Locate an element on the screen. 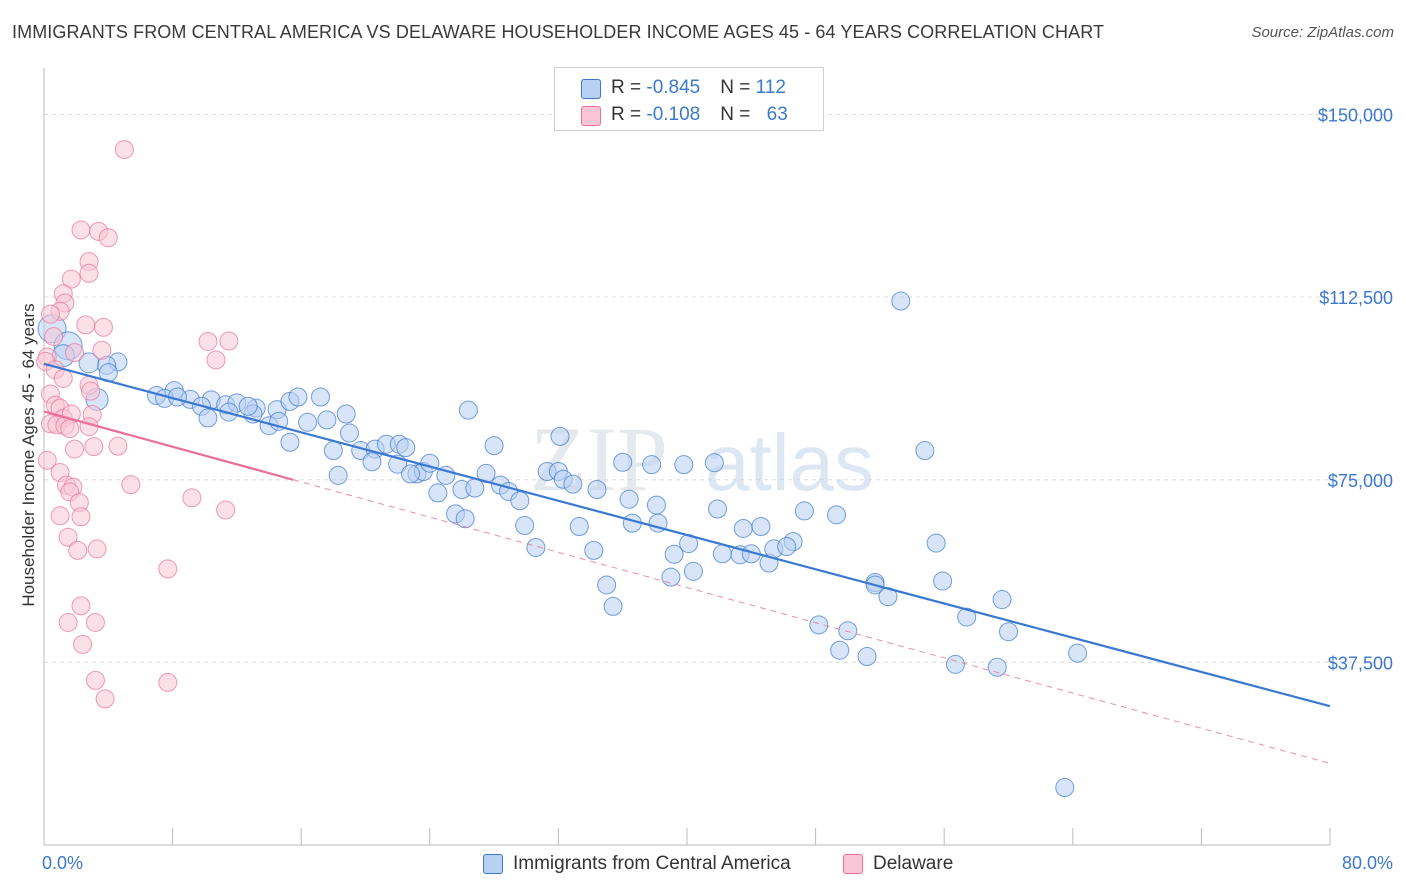 This screenshot has height=892, width=1406. watermark-atlas: atlas is located at coordinates (789, 462).